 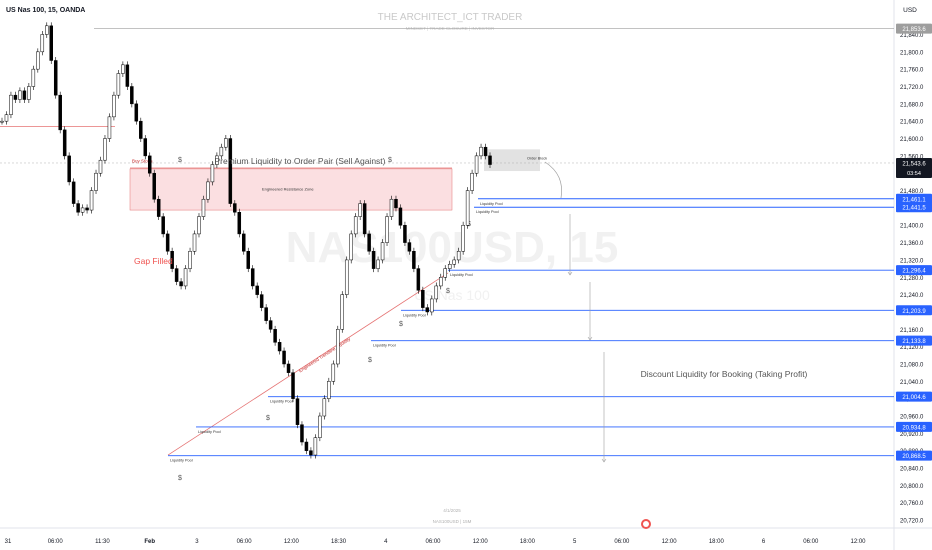 What do you see at coordinates (914, 200) in the screenshot?
I see `level-price-label: 21,461.1` at bounding box center [914, 200].